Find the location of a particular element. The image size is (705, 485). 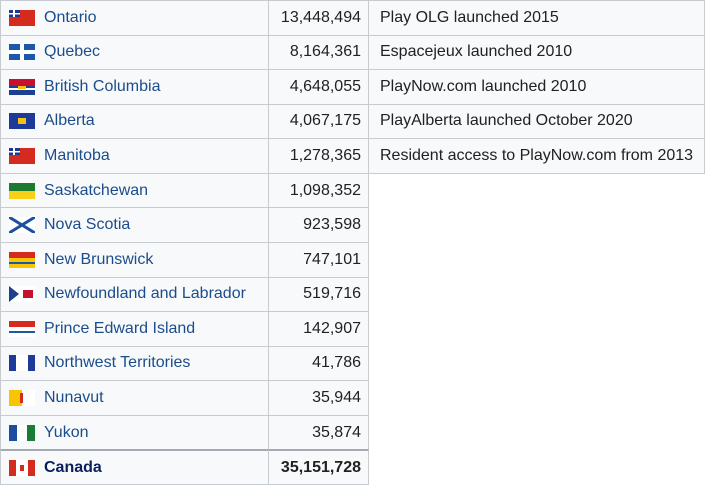

region-name: Nova Scotia is located at coordinates (87, 225).